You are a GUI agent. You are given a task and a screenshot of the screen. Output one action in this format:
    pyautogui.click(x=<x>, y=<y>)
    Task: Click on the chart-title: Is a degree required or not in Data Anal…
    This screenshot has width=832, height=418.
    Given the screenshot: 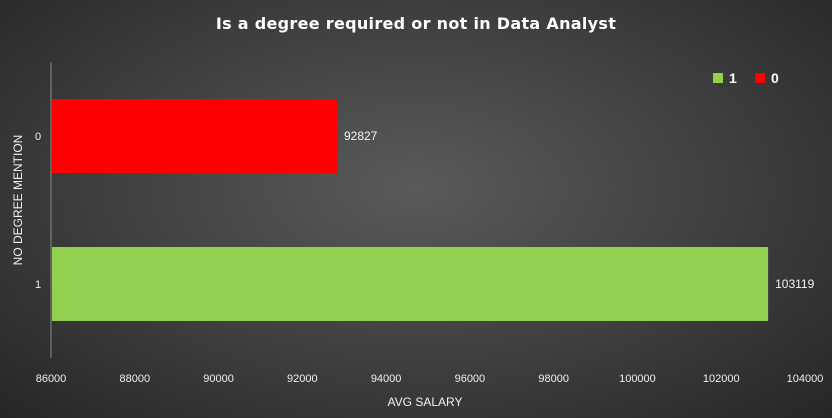 What is the action you would take?
    pyautogui.click(x=416, y=23)
    